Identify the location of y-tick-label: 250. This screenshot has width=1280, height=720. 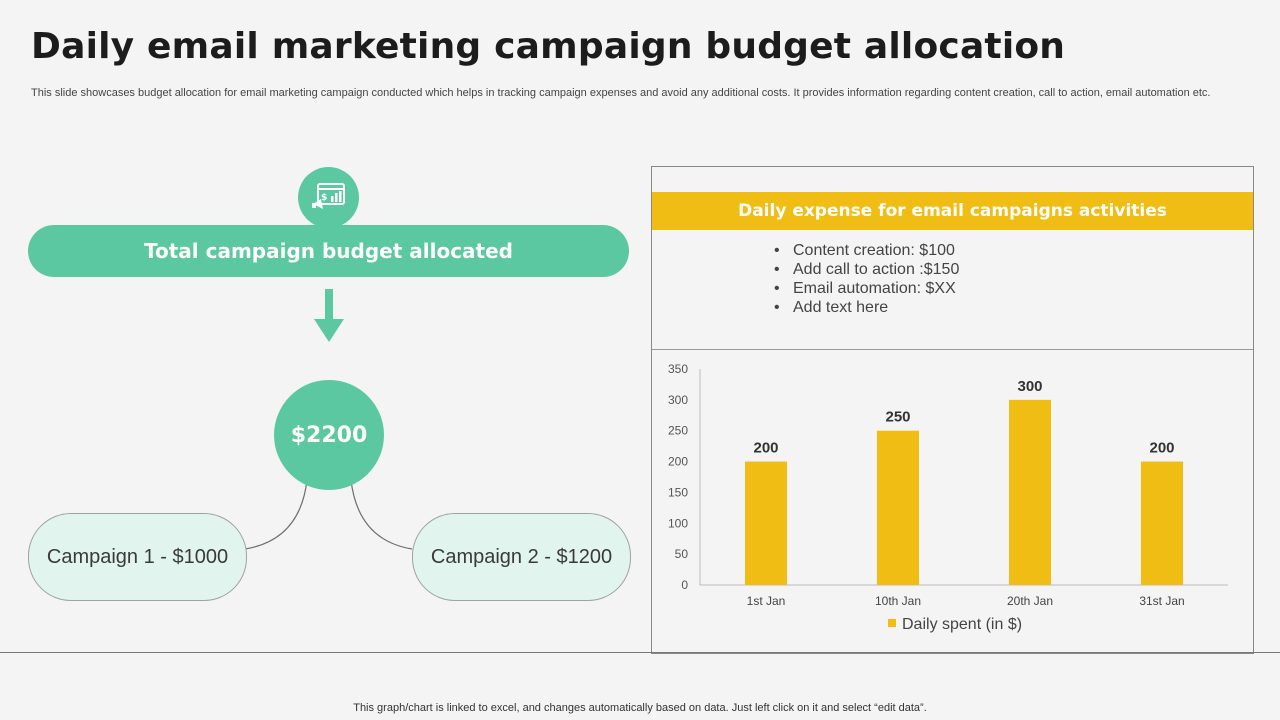
(678, 431).